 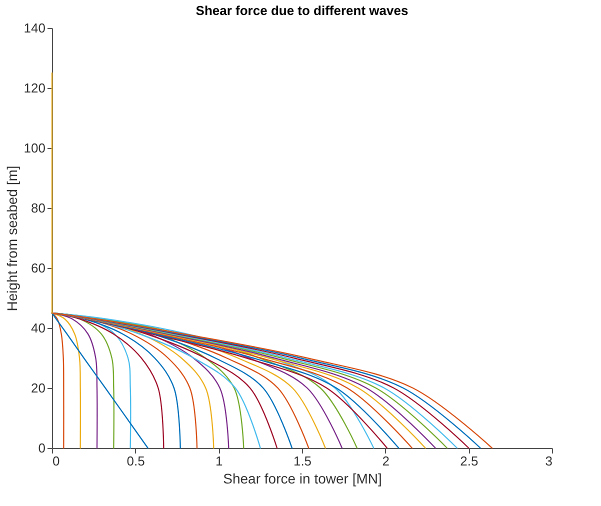 What do you see at coordinates (302, 461) in the screenshot?
I see `x-tick-label: 1.5` at bounding box center [302, 461].